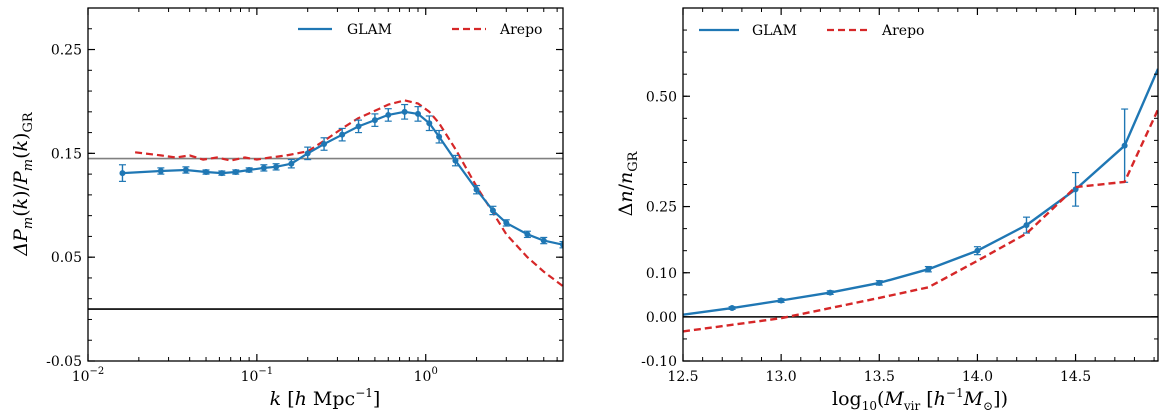 The height and width of the screenshot is (412, 1161). Describe the element at coordinates (23, 183) in the screenshot. I see `y-axis-label: ΔPm(k)/Pm(k)GR` at that location.